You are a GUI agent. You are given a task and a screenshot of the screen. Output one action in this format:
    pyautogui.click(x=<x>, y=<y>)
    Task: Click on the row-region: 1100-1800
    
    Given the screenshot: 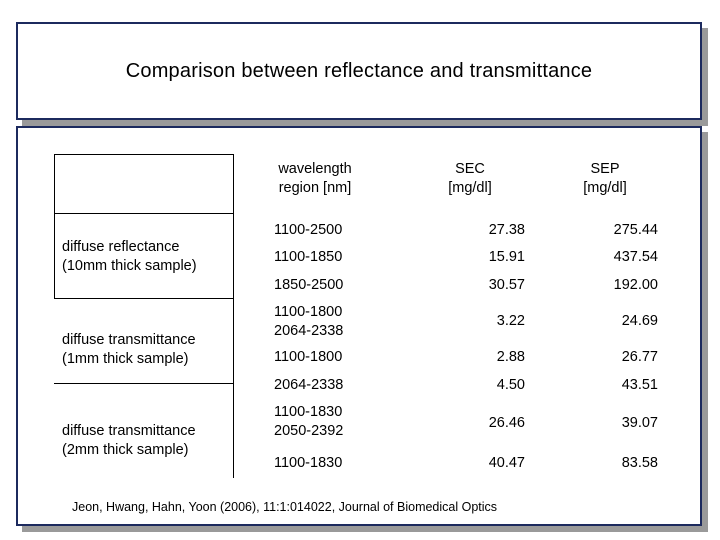 What is the action you would take?
    pyautogui.click(x=308, y=357)
    